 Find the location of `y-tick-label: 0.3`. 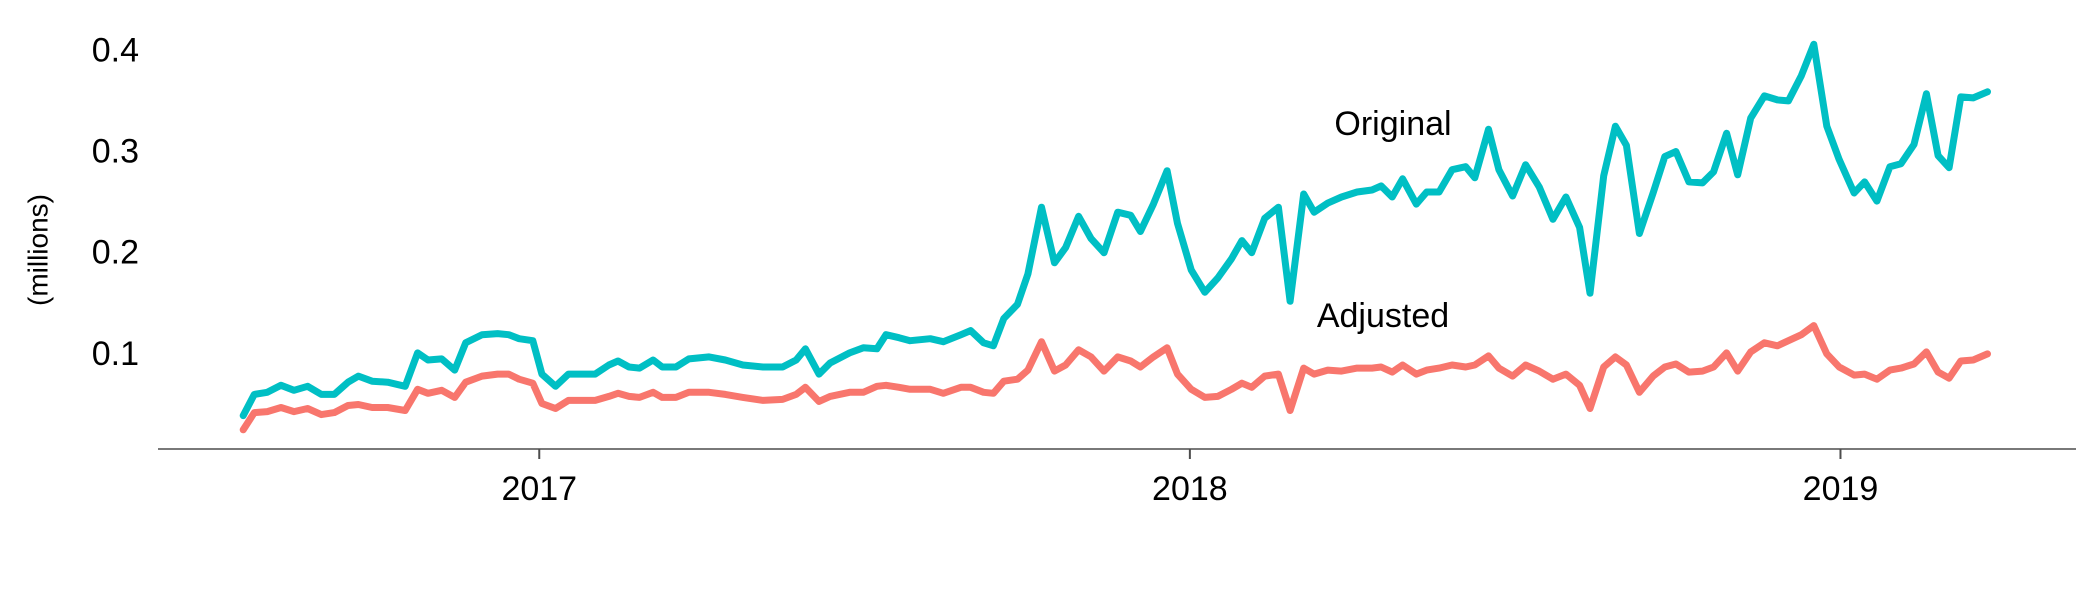

y-tick-label: 0.3 is located at coordinates (115, 152).